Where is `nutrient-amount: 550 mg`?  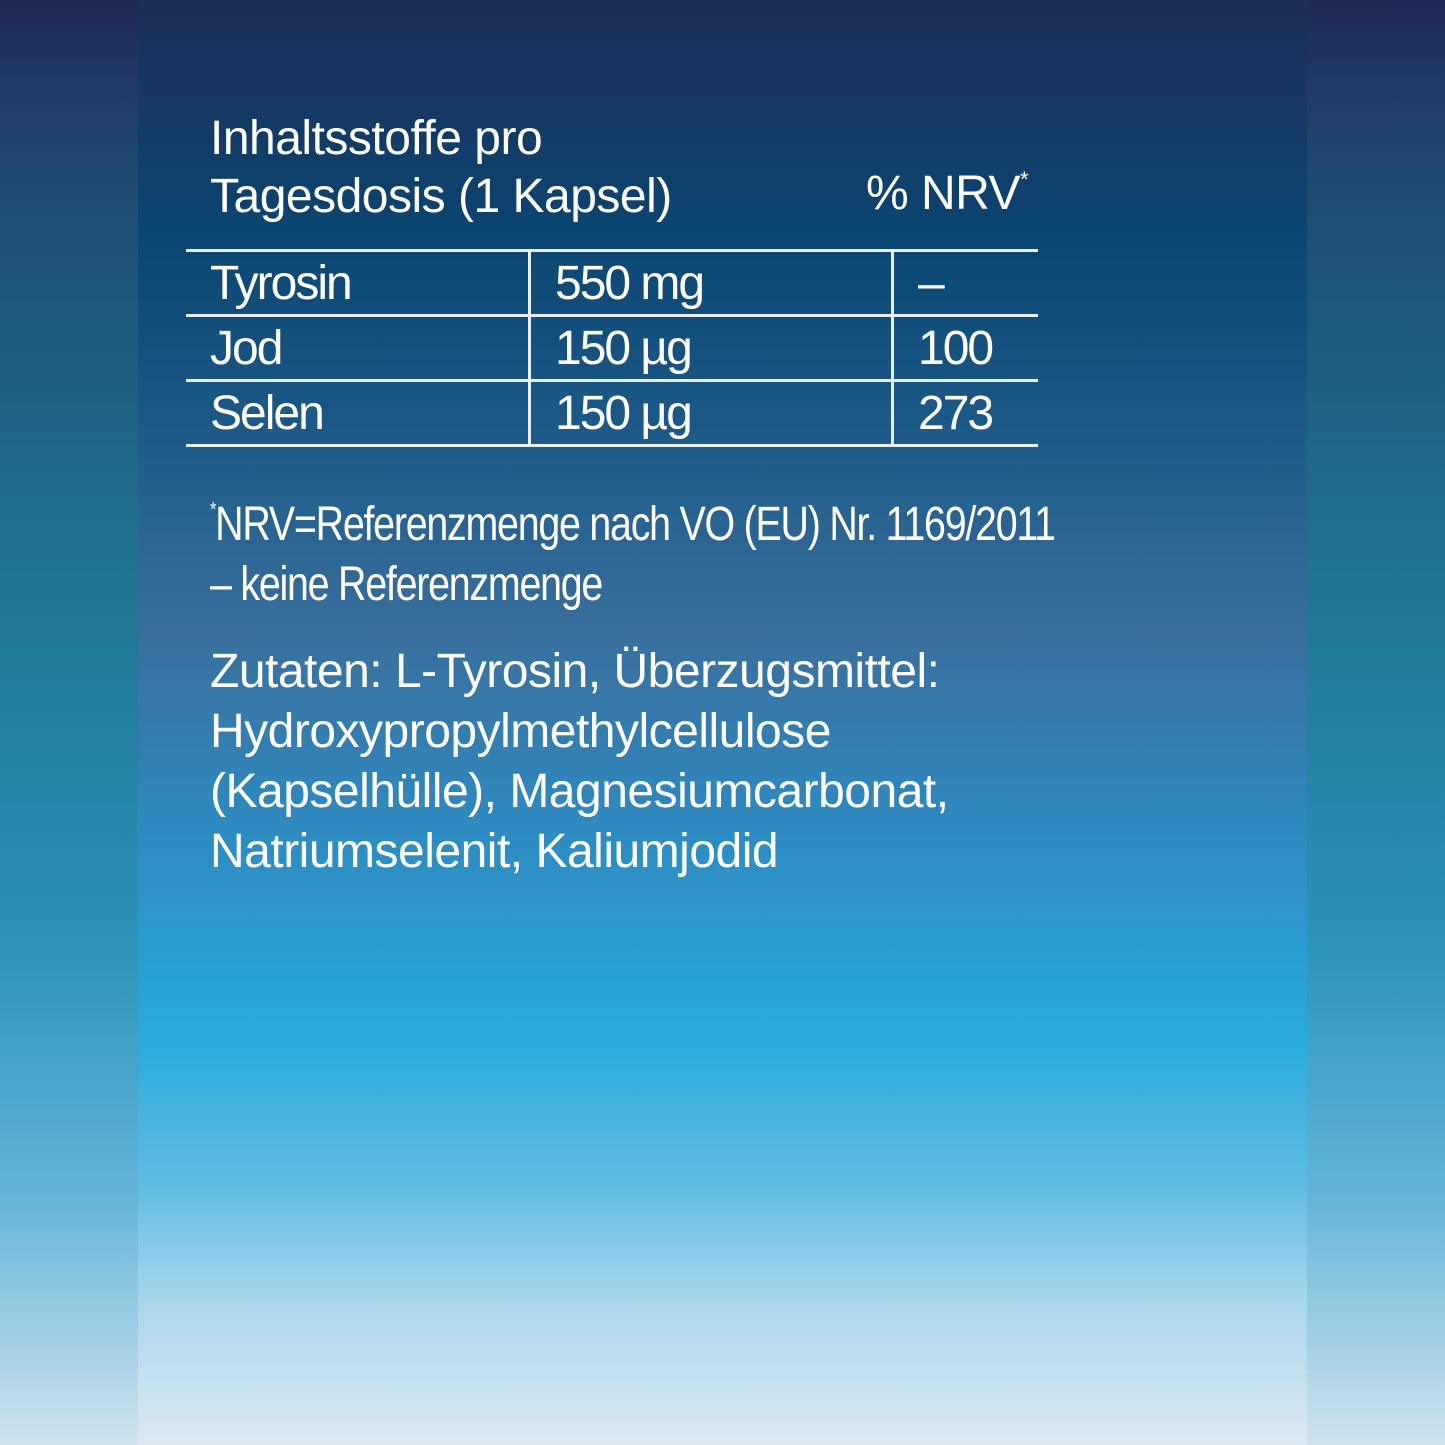
nutrient-amount: 550 mg is located at coordinates (710, 283).